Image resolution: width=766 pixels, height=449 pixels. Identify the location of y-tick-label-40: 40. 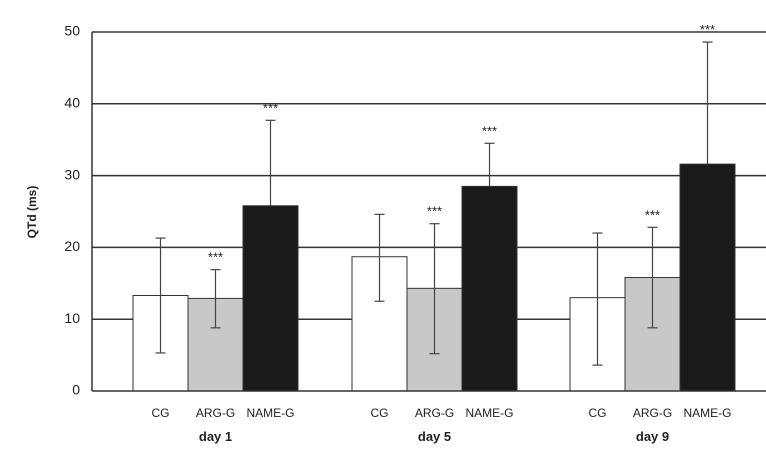
(72, 103).